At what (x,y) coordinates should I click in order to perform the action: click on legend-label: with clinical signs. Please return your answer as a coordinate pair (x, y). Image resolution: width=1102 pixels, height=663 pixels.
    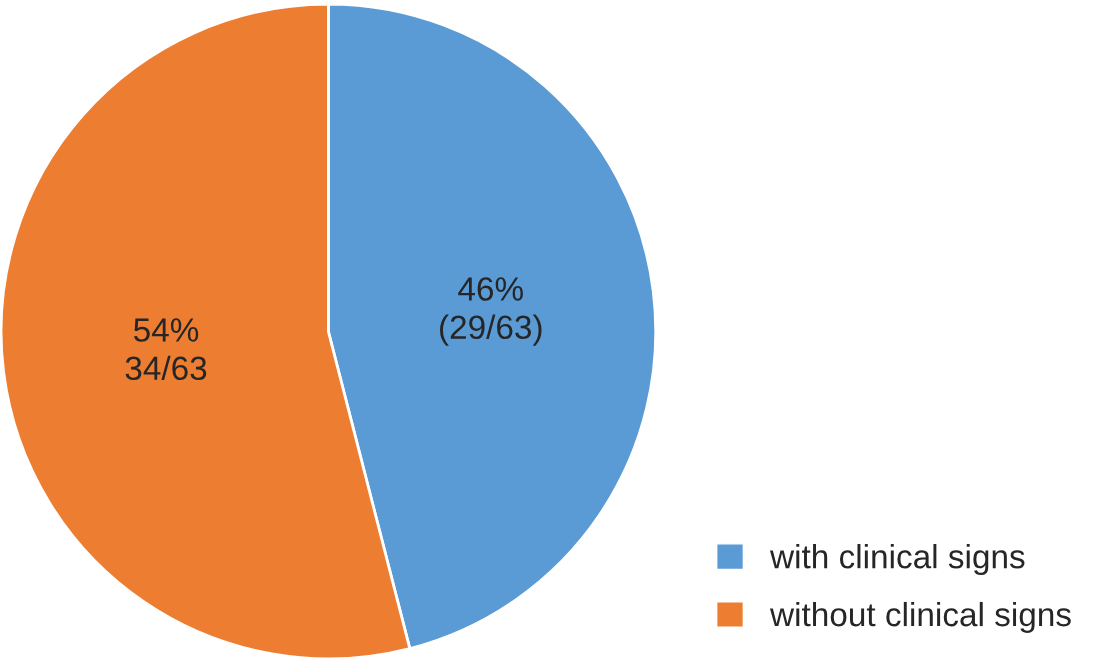
    Looking at the image, I should click on (897, 560).